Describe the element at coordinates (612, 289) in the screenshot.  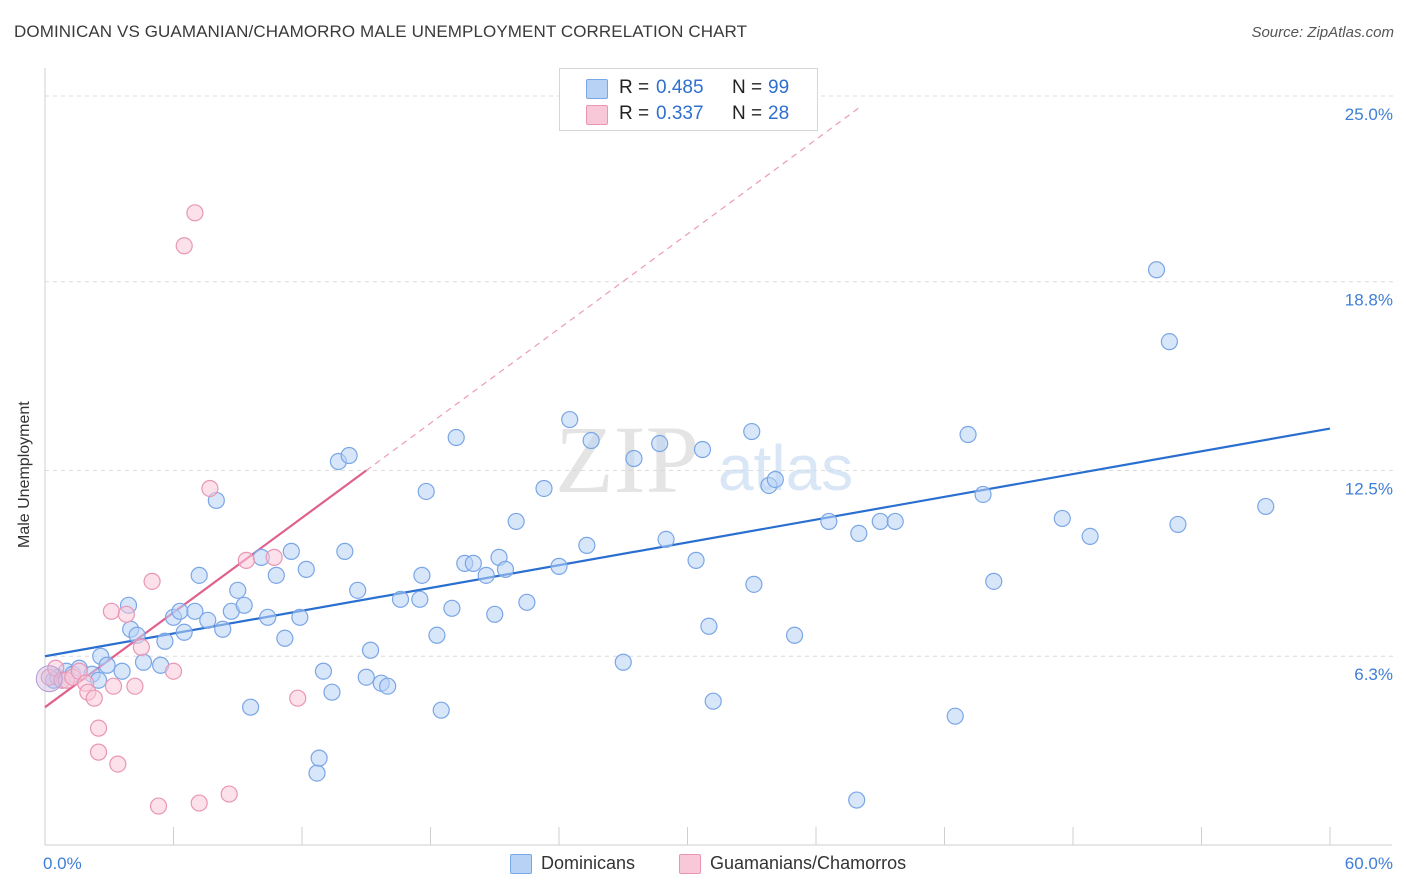
I see `guamanian-trend-line-extension` at that location.